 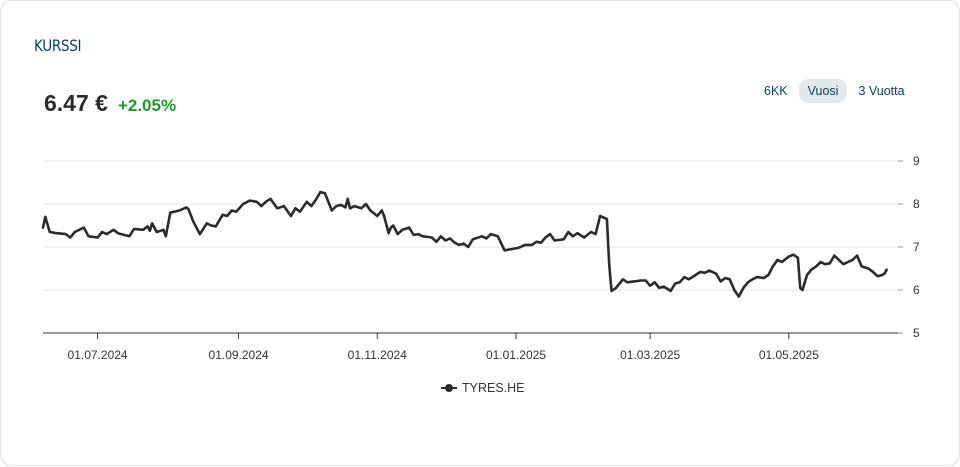 What do you see at coordinates (916, 290) in the screenshot?
I see `y-tick-label: 6` at bounding box center [916, 290].